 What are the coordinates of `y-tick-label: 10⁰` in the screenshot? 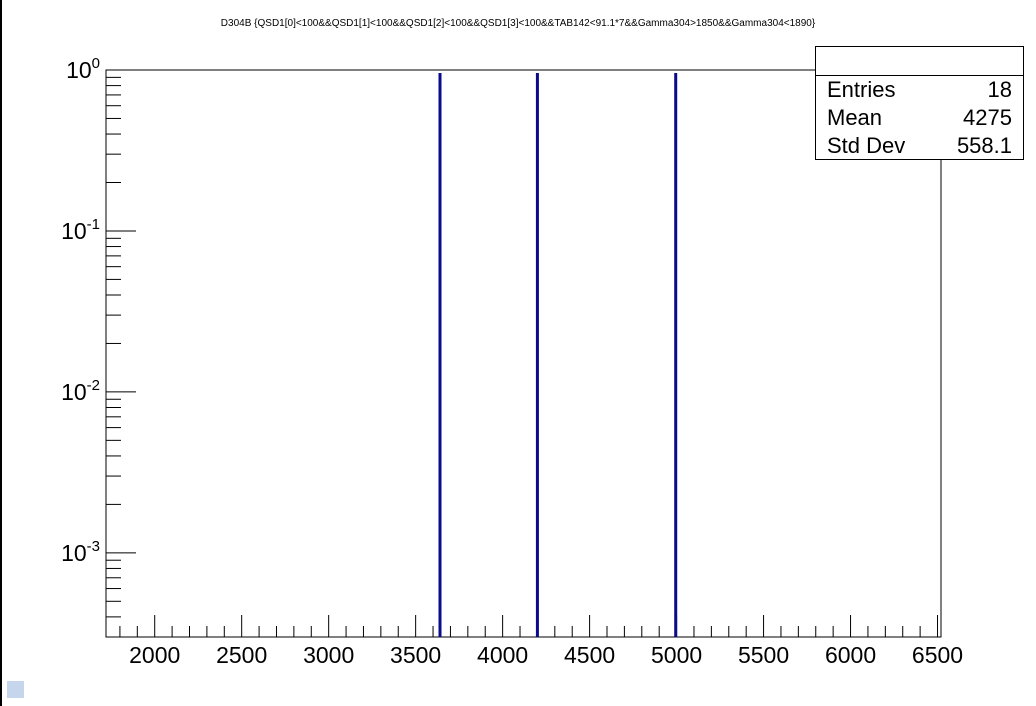 It's located at (83, 69).